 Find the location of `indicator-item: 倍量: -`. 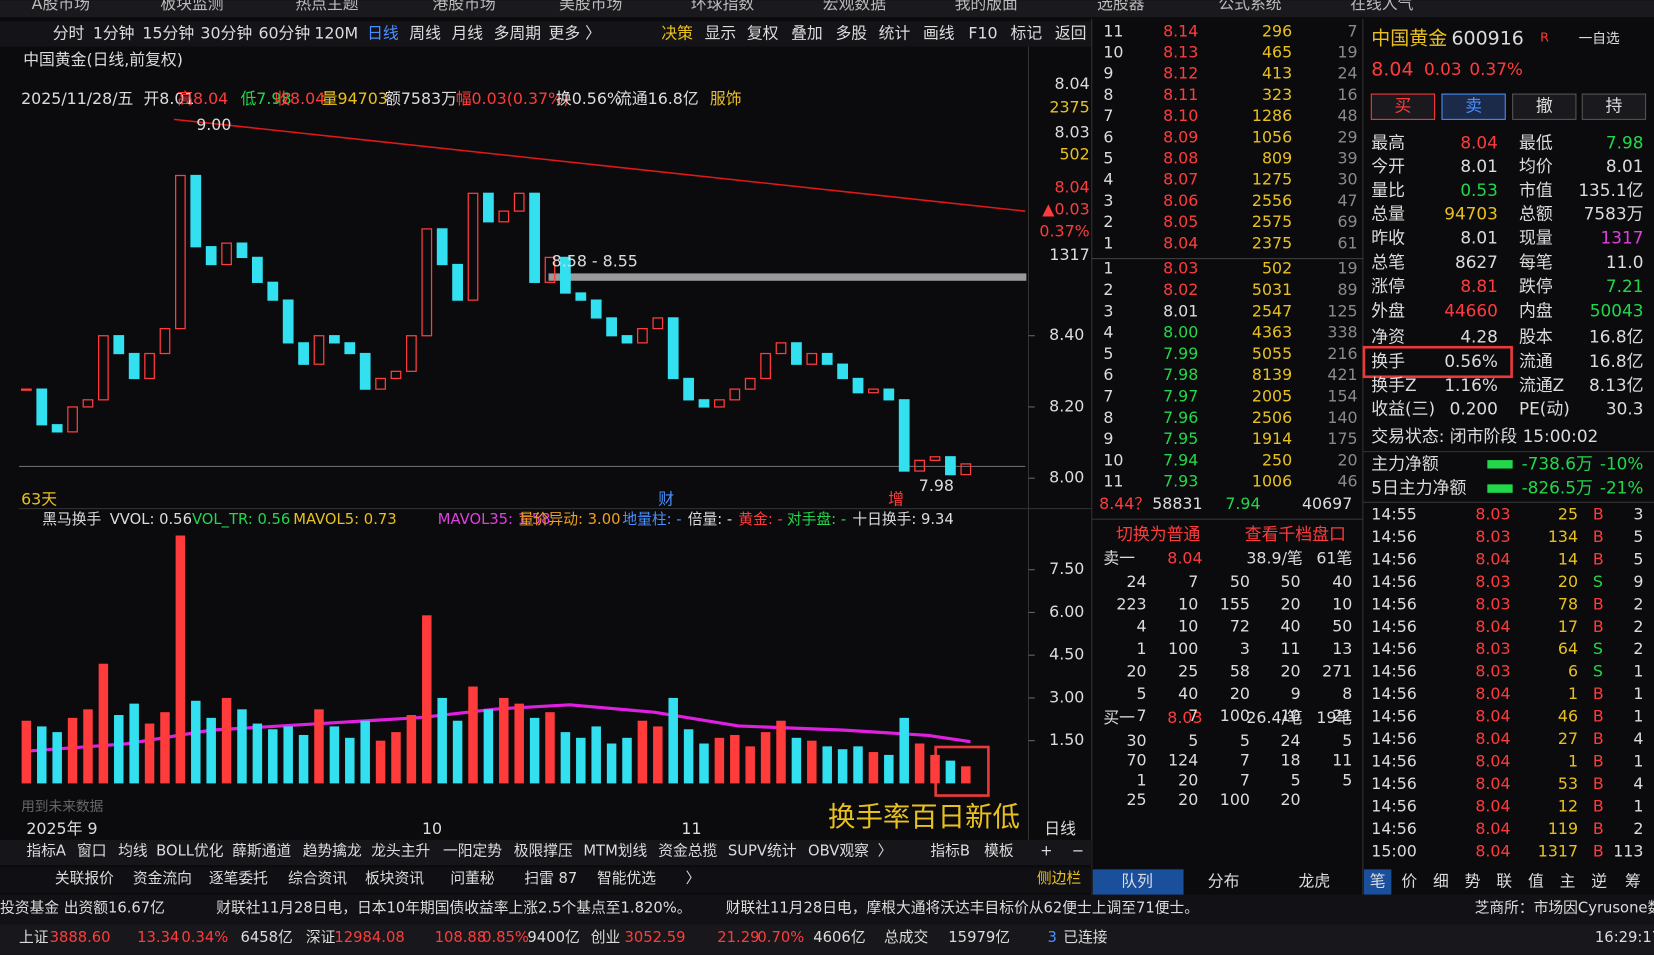

indicator-item: 倍量: - is located at coordinates (710, 519).